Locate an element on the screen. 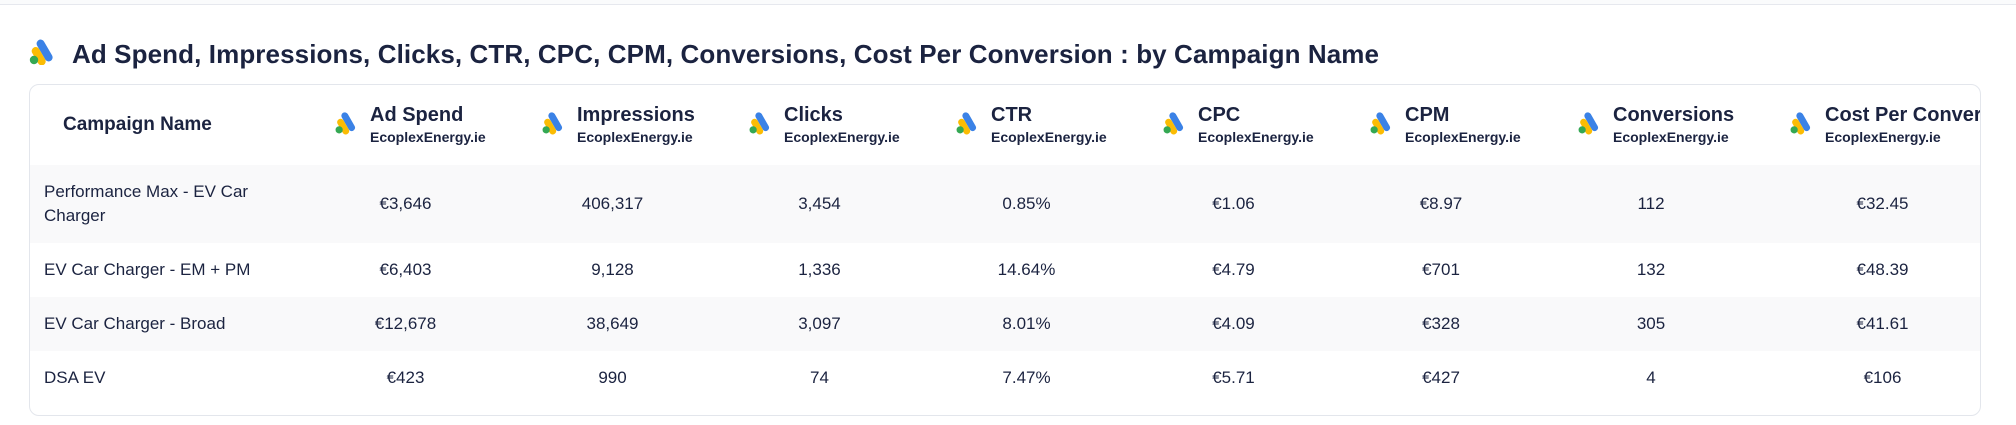 This screenshot has width=2016, height=425. campaign-name-cell: EV Car Charger - EM + PM is located at coordinates (147, 270).